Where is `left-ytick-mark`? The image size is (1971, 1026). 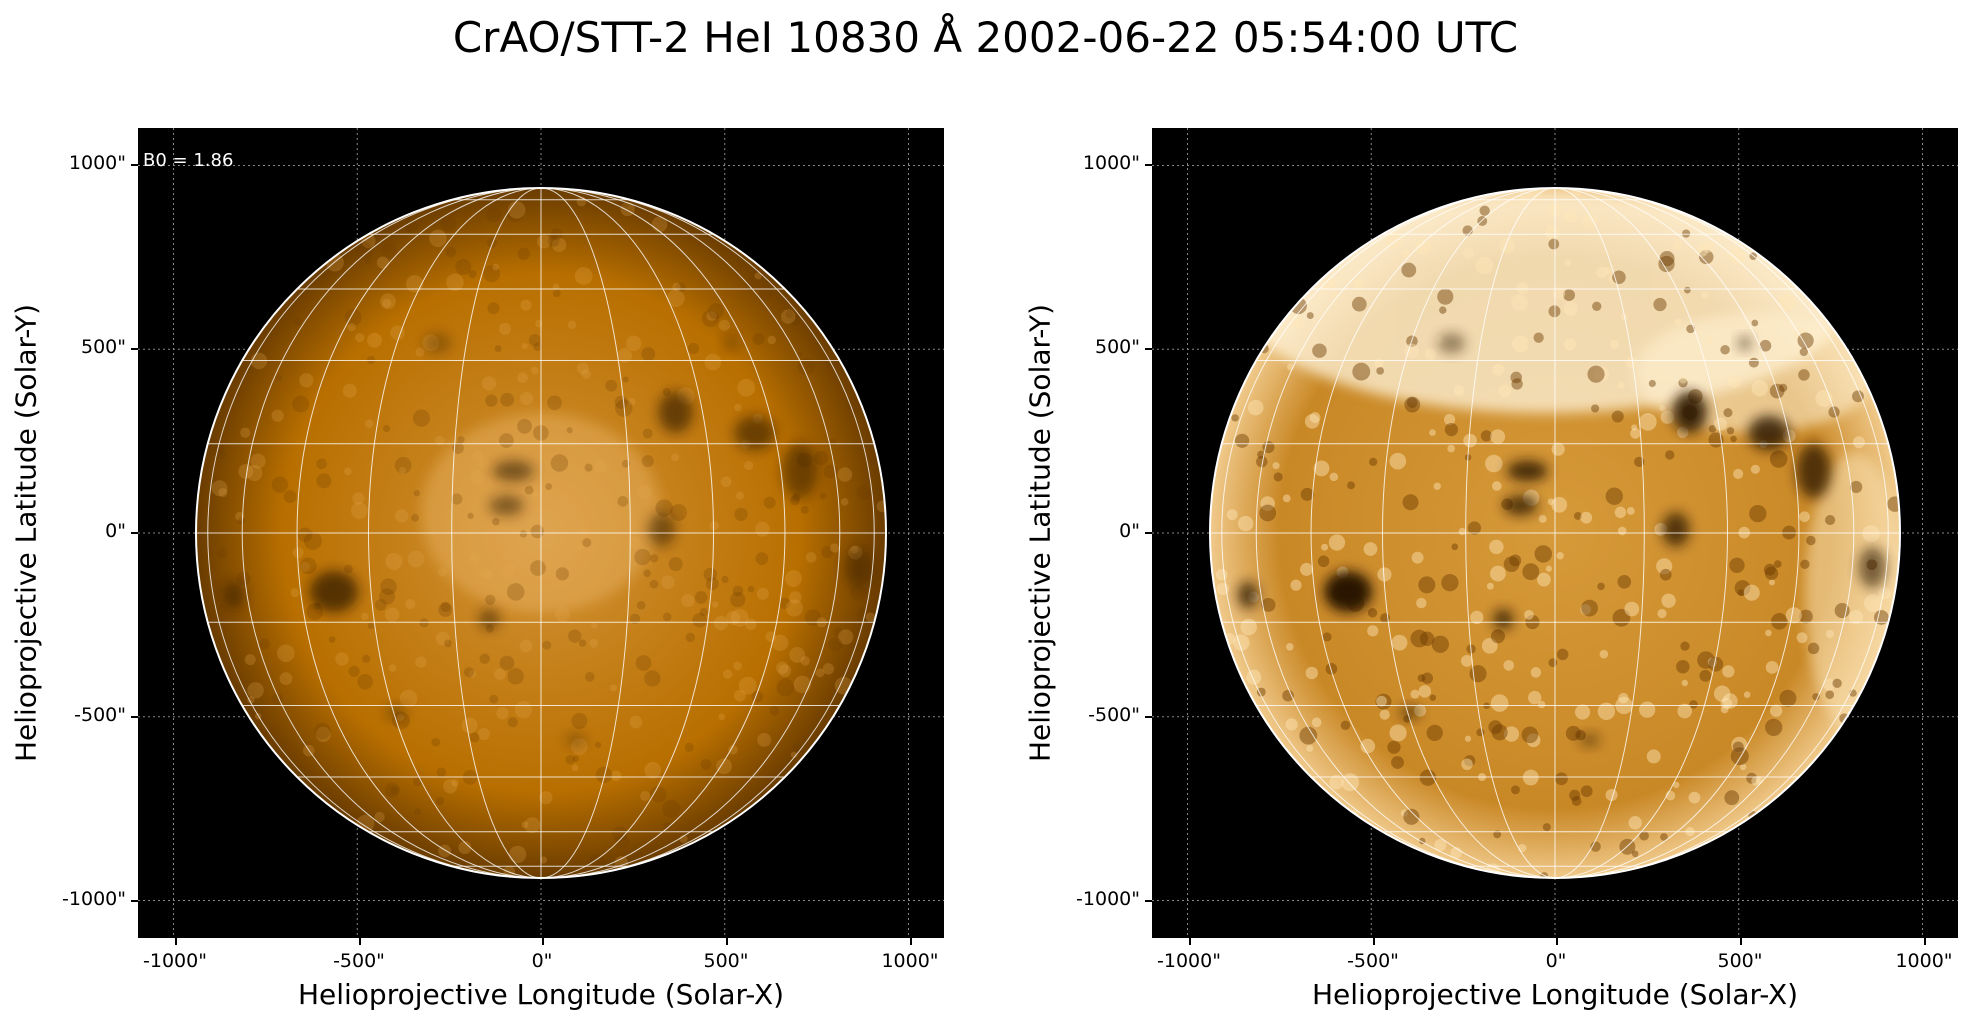
left-ytick-mark is located at coordinates (134, 901).